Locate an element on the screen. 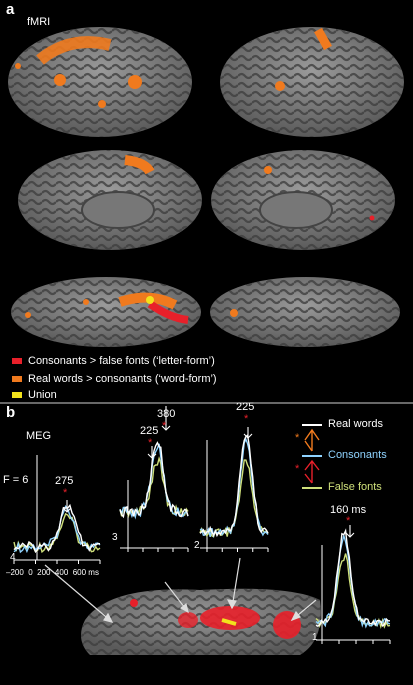 This screenshot has height=685, width=413. legend-swatch-union is located at coordinates (17, 395).